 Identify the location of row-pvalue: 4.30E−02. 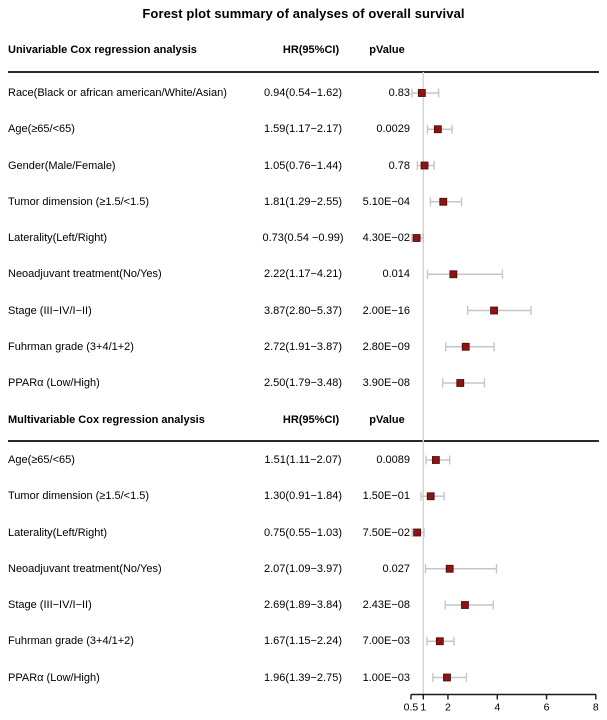
(386, 238).